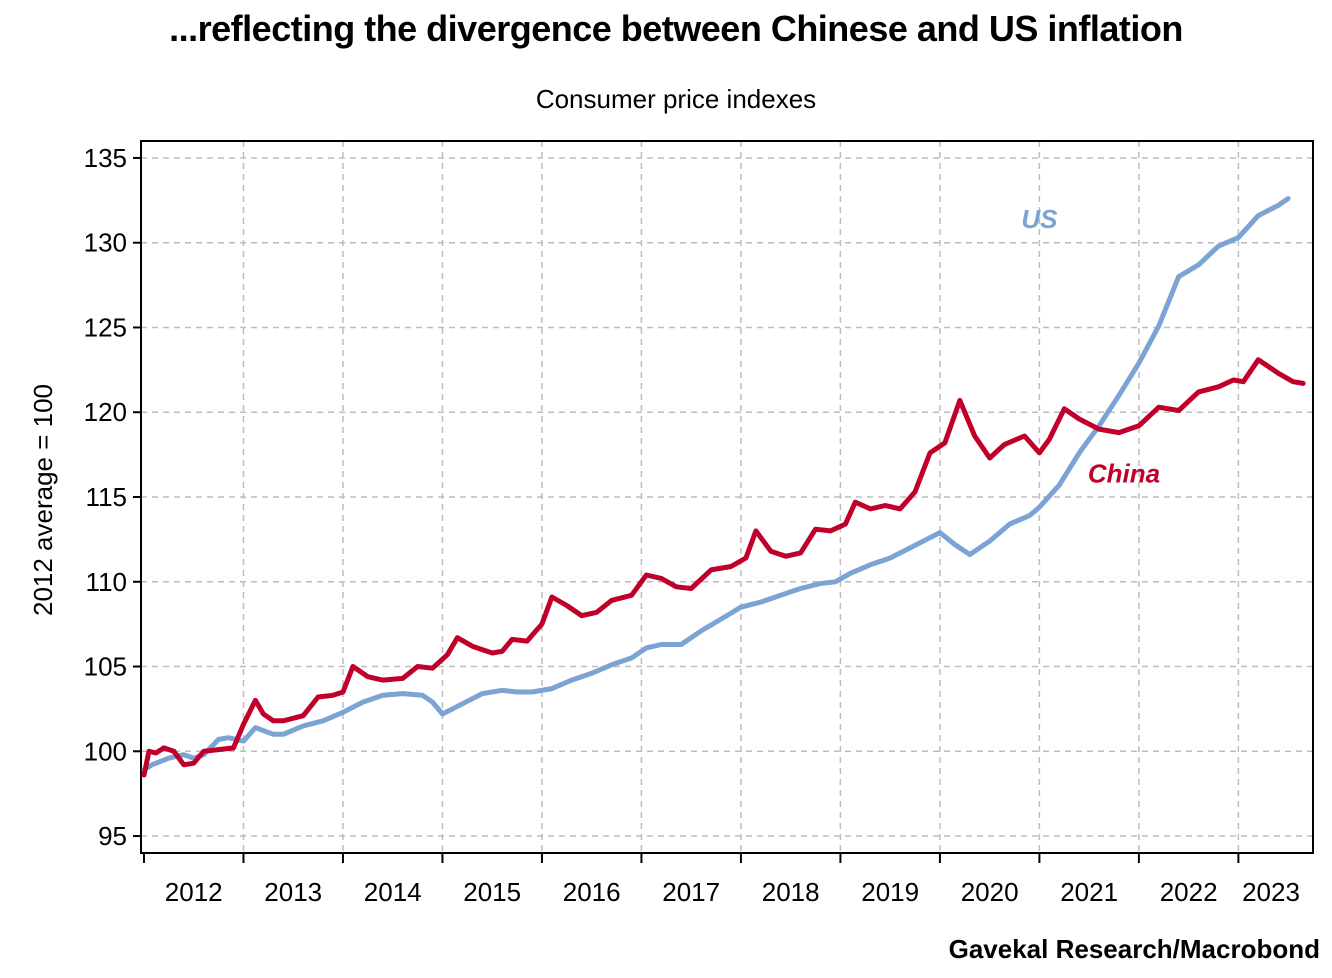 The width and height of the screenshot is (1332, 978). Describe the element at coordinates (393, 892) in the screenshot. I see `x-tick-label: 2014` at that location.